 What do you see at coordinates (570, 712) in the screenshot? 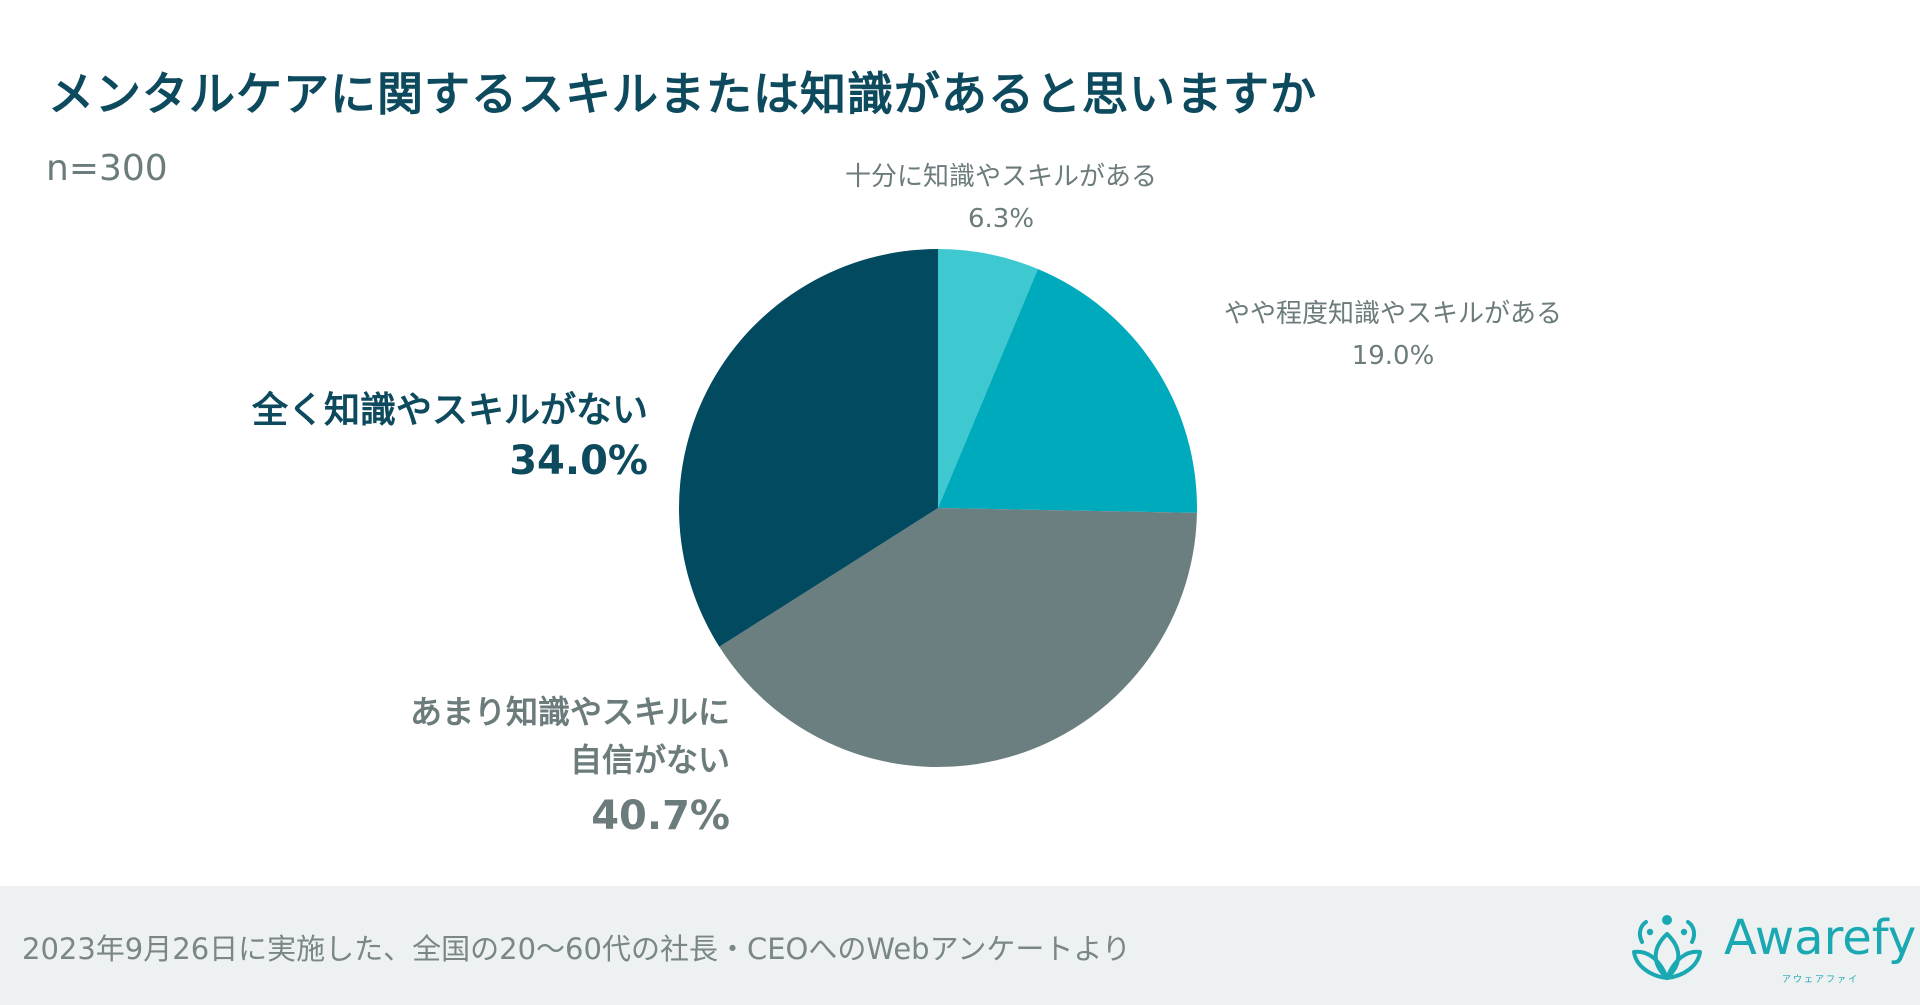
I see `slice-label: あまり知識やスキルに` at bounding box center [570, 712].